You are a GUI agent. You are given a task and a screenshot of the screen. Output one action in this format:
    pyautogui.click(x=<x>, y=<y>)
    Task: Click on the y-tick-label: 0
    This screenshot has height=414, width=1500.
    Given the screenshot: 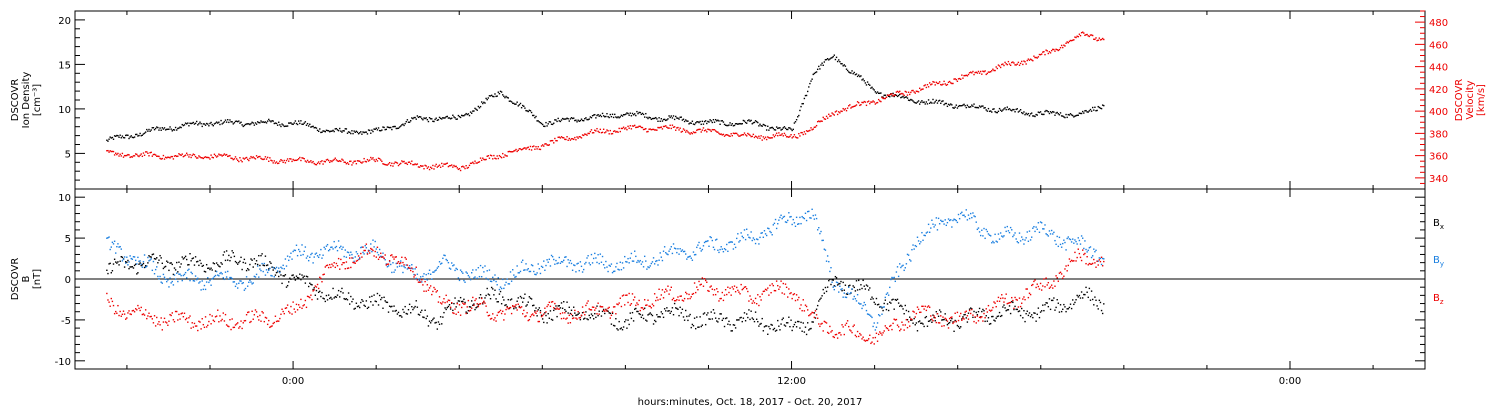 What is the action you would take?
    pyautogui.click(x=68, y=280)
    